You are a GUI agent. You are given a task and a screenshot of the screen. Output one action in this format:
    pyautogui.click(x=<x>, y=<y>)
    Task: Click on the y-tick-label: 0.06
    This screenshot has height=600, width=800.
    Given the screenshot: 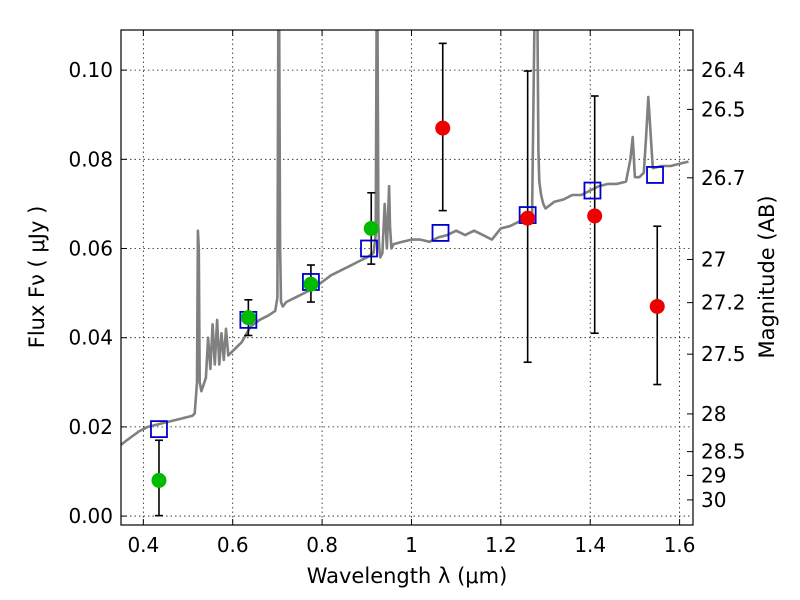 What is the action you would take?
    pyautogui.click(x=90, y=249)
    